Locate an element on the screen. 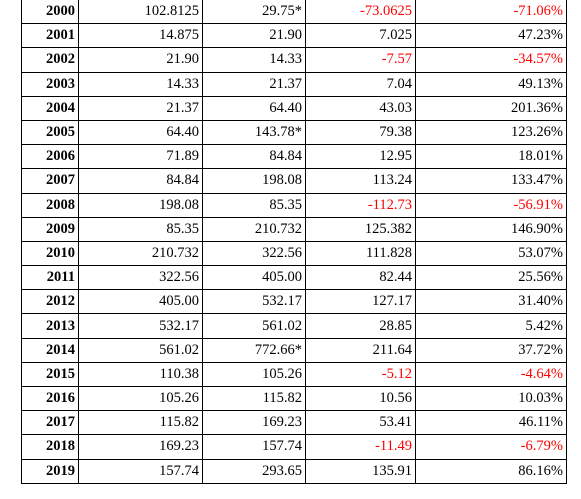 Image resolution: width=581 pixels, height=499 pixels. year-cell: 2013 is located at coordinates (50, 326).